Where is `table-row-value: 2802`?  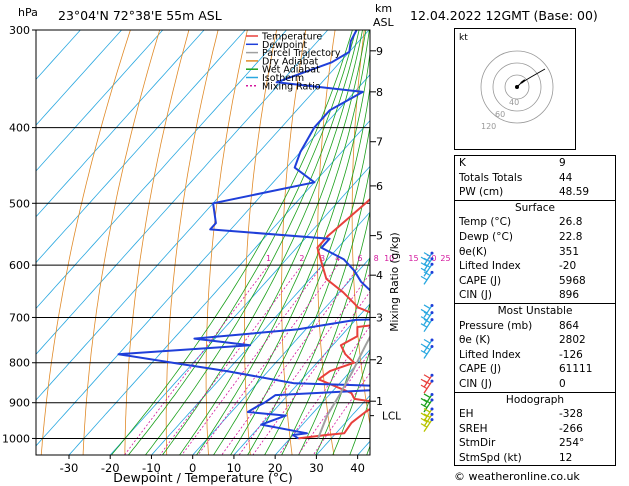
table-row-value: 2802 is located at coordinates (572, 340).